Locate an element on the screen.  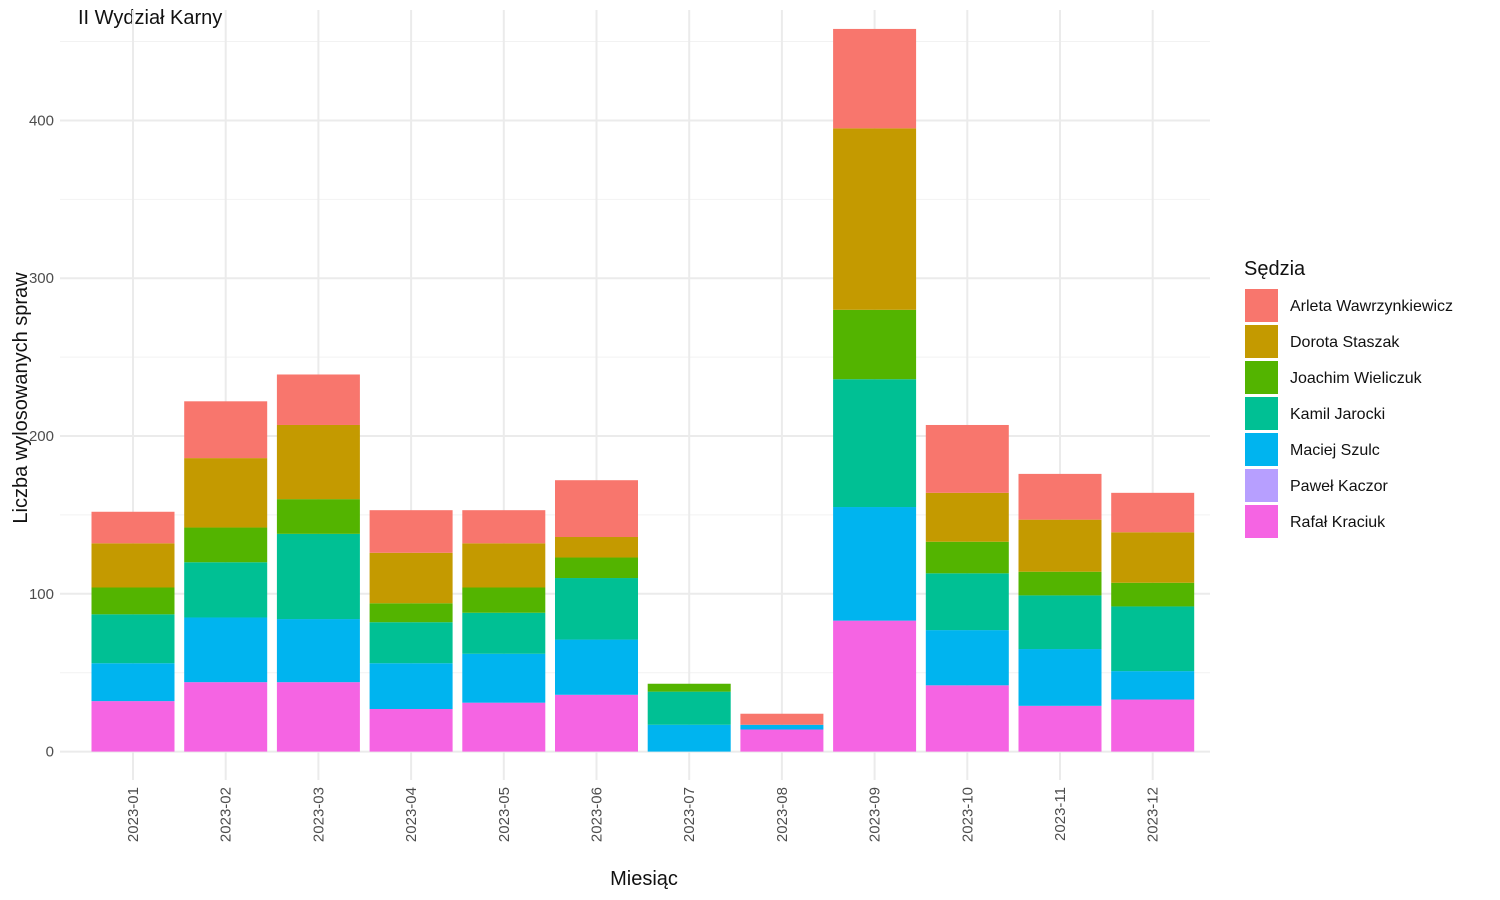
legend-label: Dorota Staszak is located at coordinates (1345, 342).